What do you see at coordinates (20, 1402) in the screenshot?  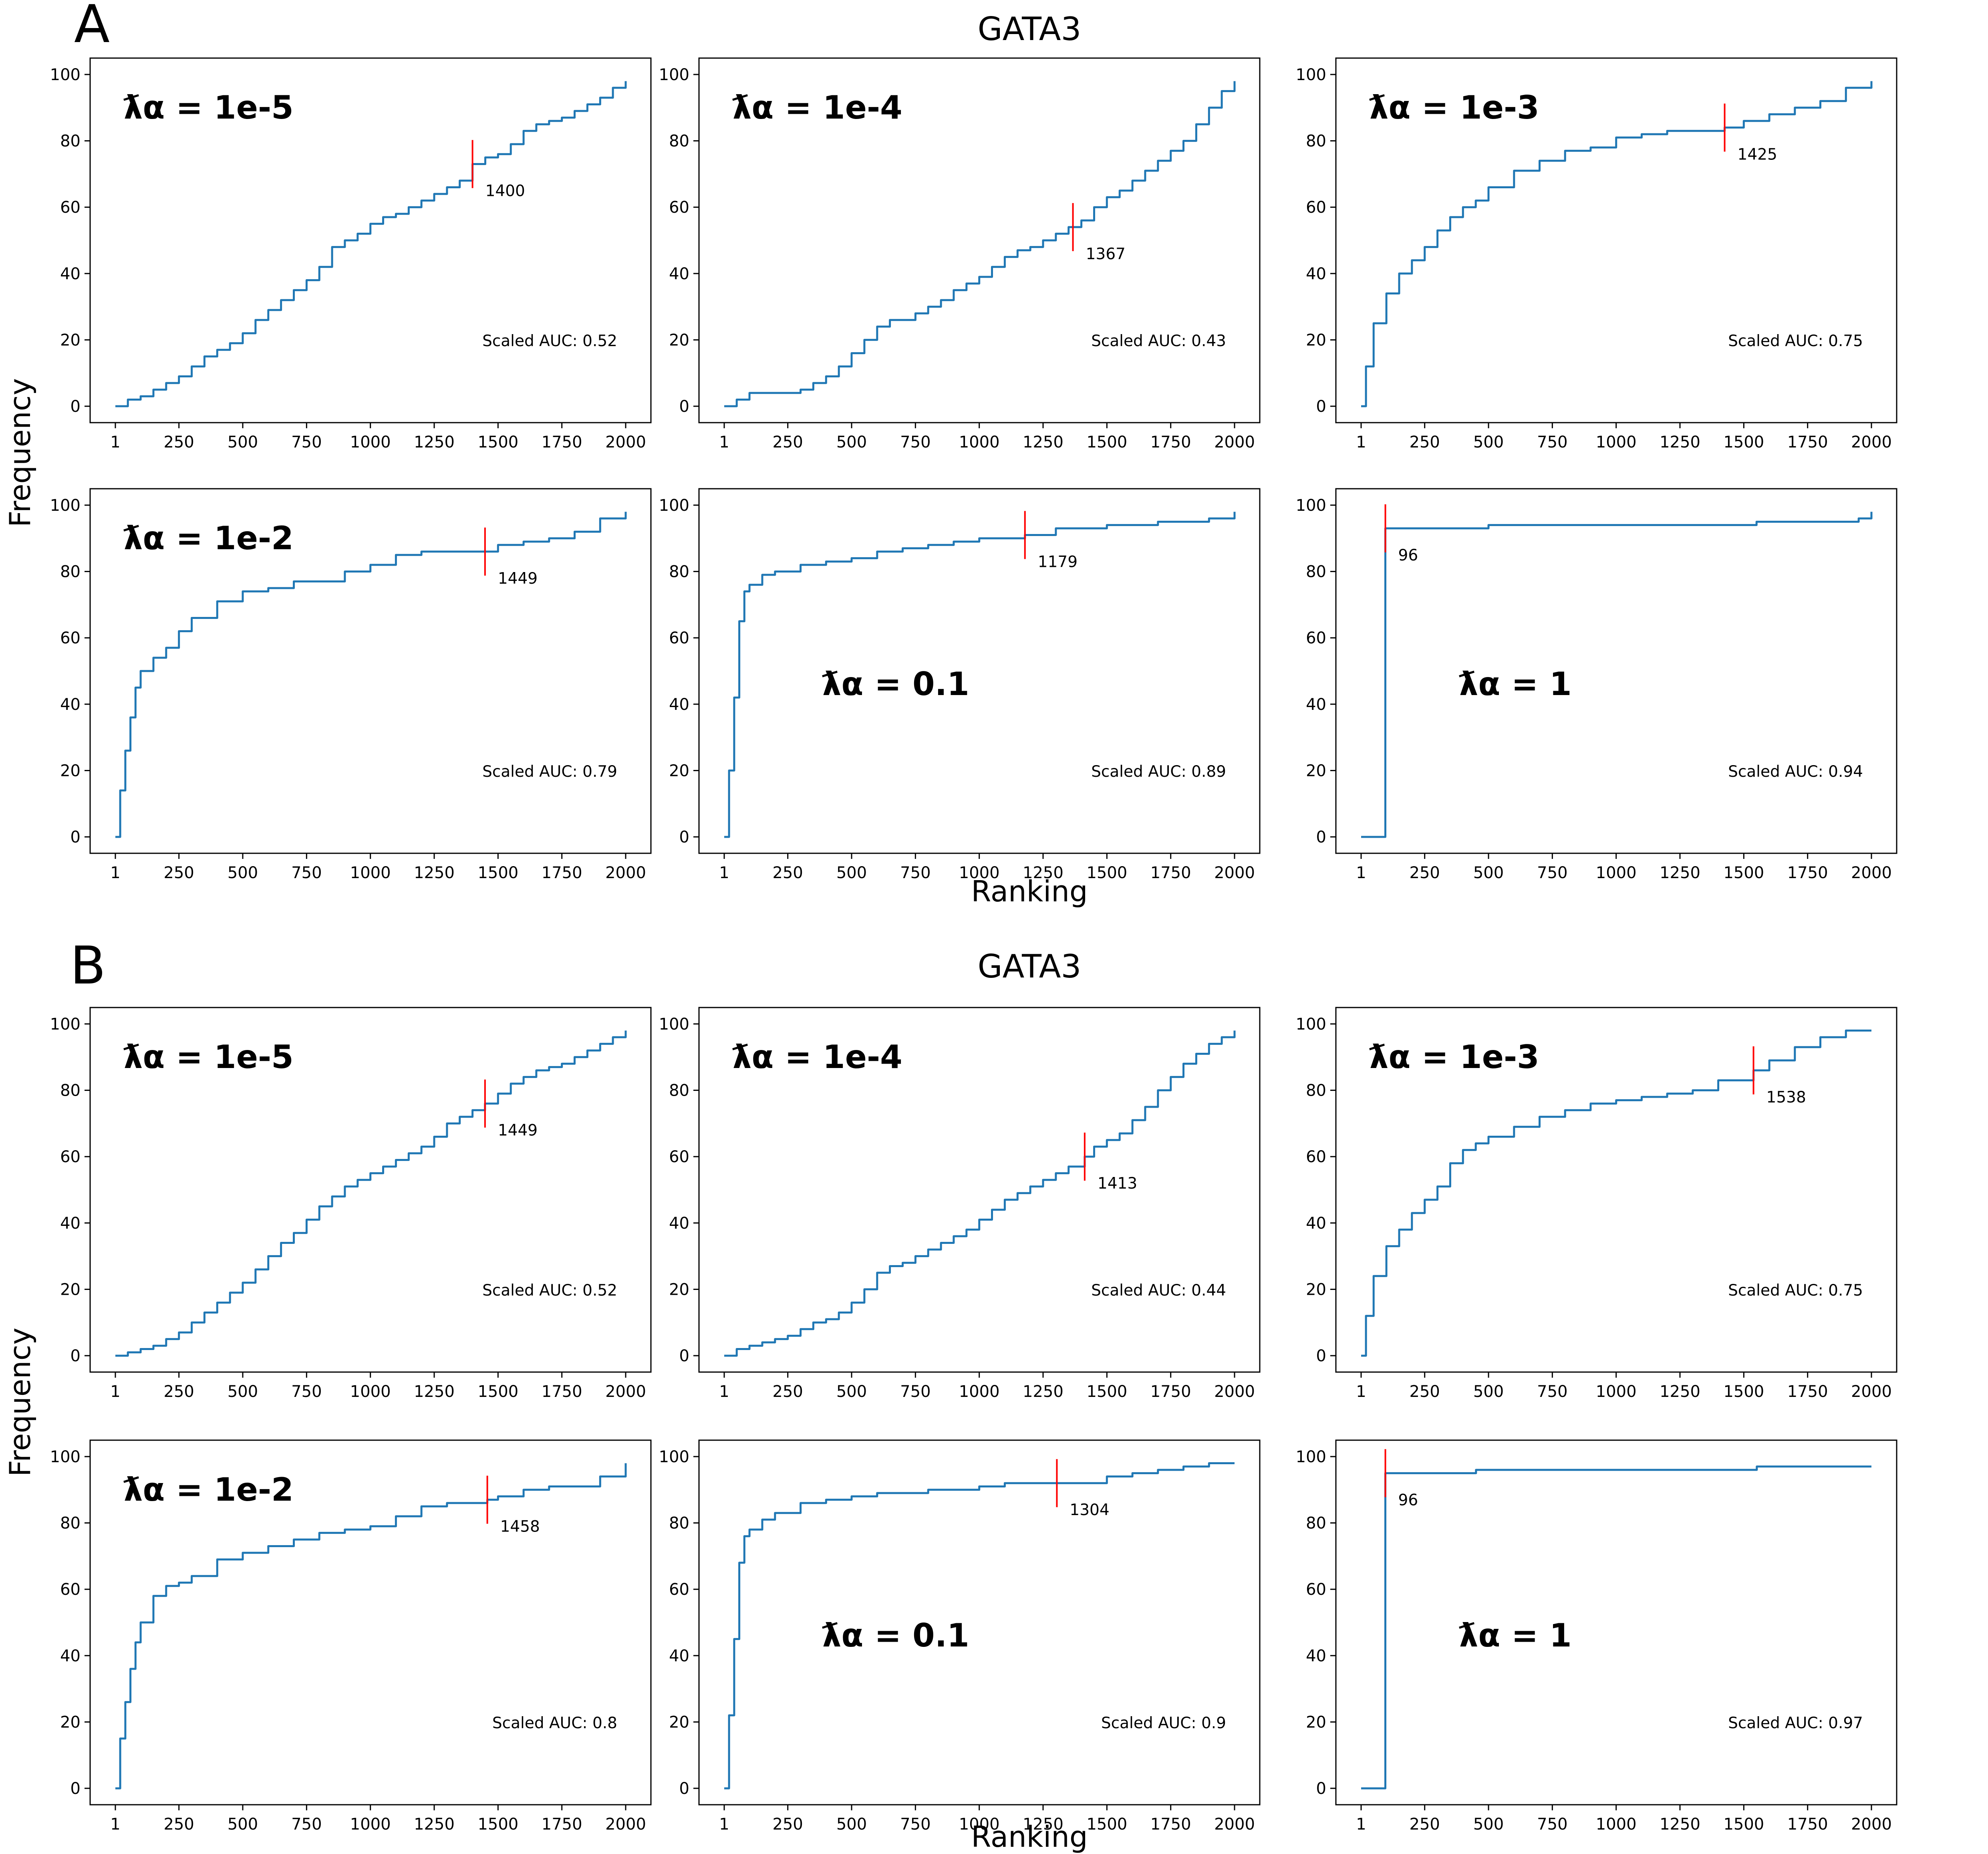 I see `y-axis-label-b: Frequency` at bounding box center [20, 1402].